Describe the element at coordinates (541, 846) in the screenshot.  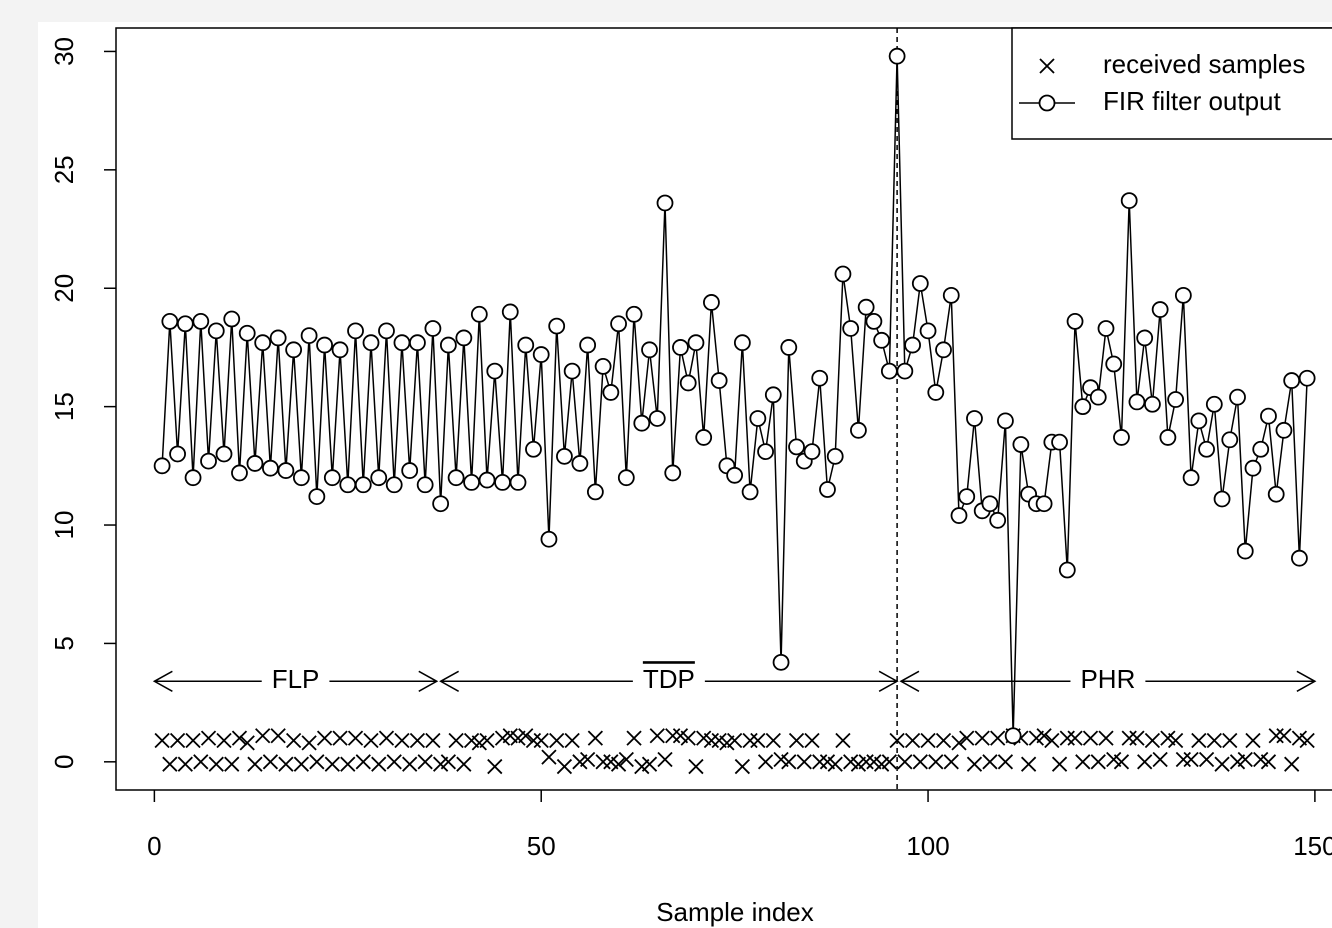
I see `x-tick-label: 50` at that location.